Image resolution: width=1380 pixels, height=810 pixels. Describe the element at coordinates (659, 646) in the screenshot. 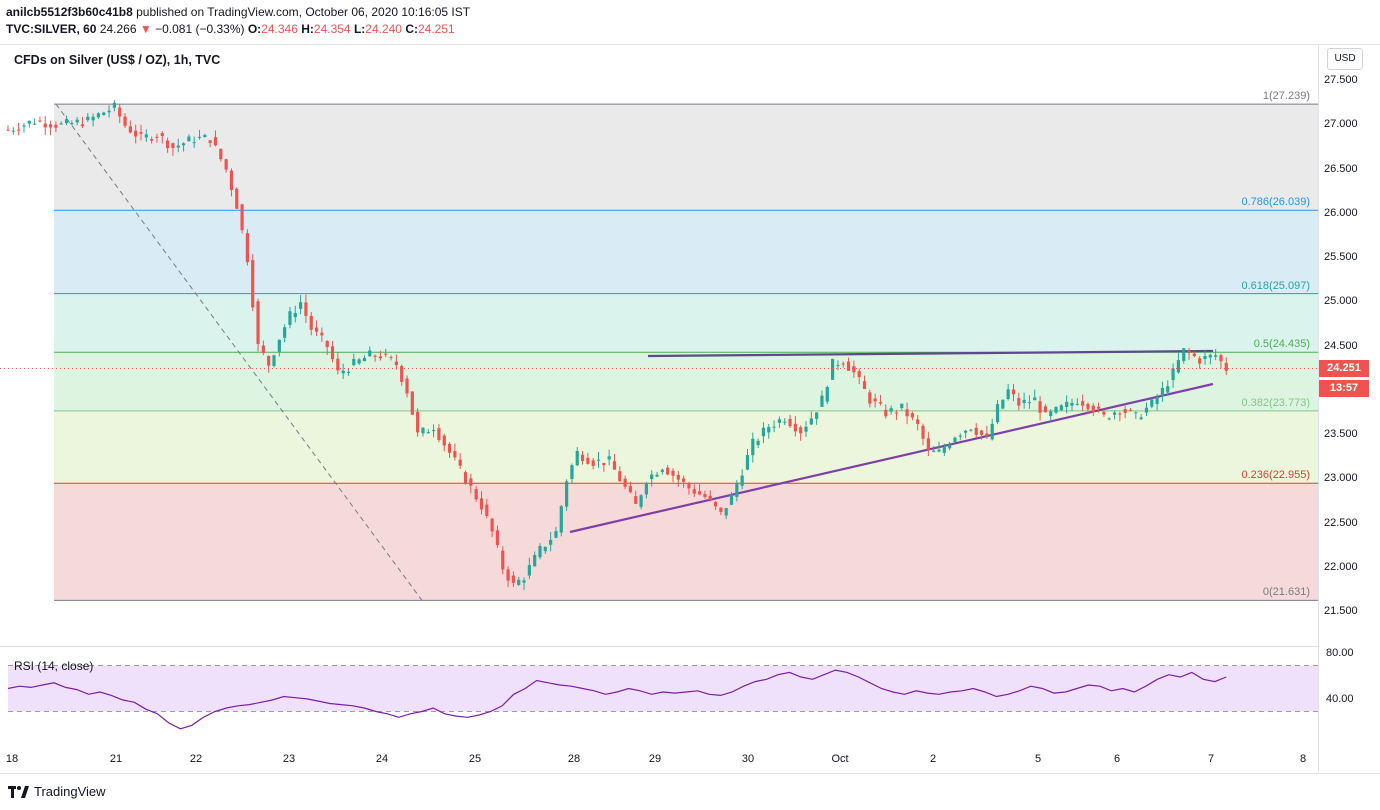

I see `rsi-pane-divider` at that location.